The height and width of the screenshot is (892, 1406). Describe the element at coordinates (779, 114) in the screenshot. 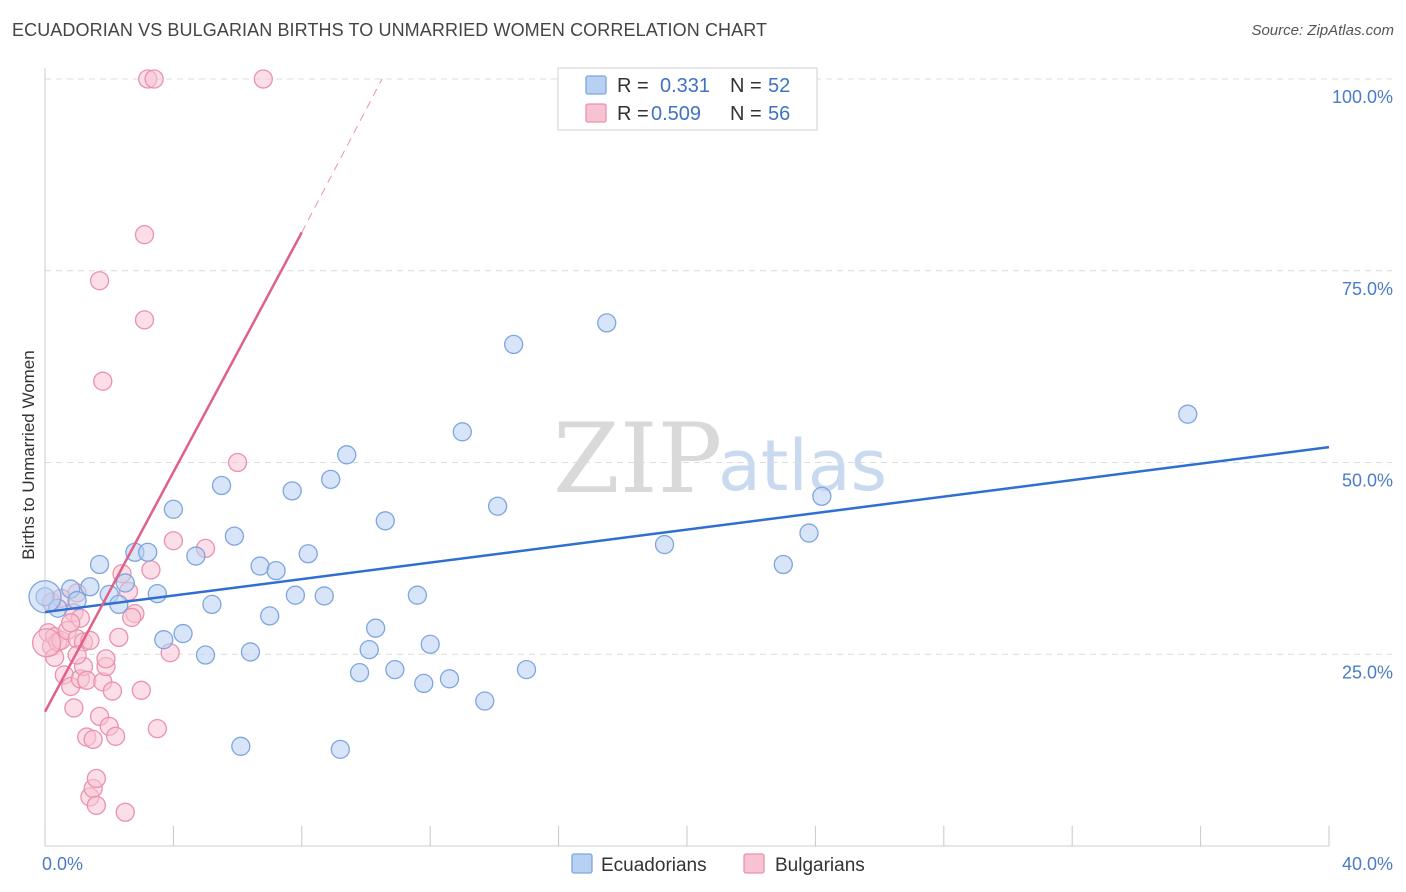

I see `legend-n-value-bulgarians: 56` at that location.